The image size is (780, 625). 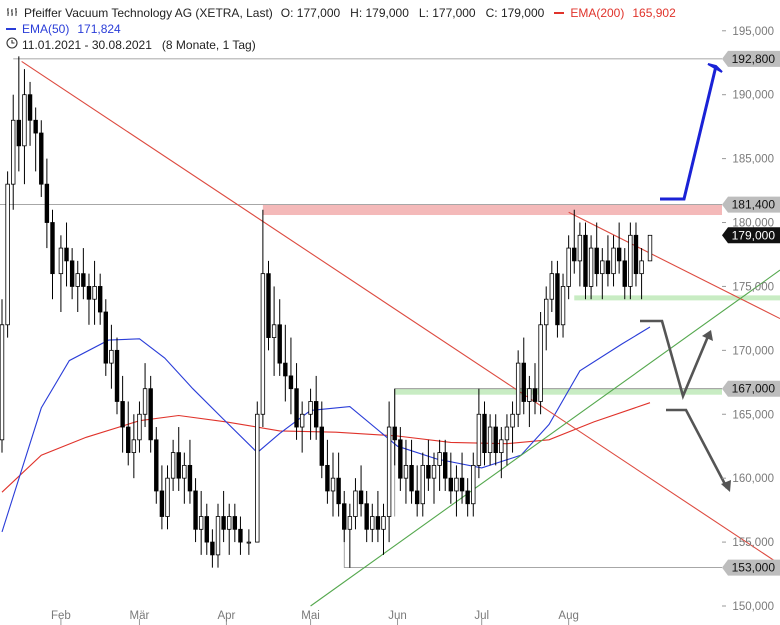 What do you see at coordinates (715, 68) in the screenshot?
I see `arrow-up-head` at bounding box center [715, 68].